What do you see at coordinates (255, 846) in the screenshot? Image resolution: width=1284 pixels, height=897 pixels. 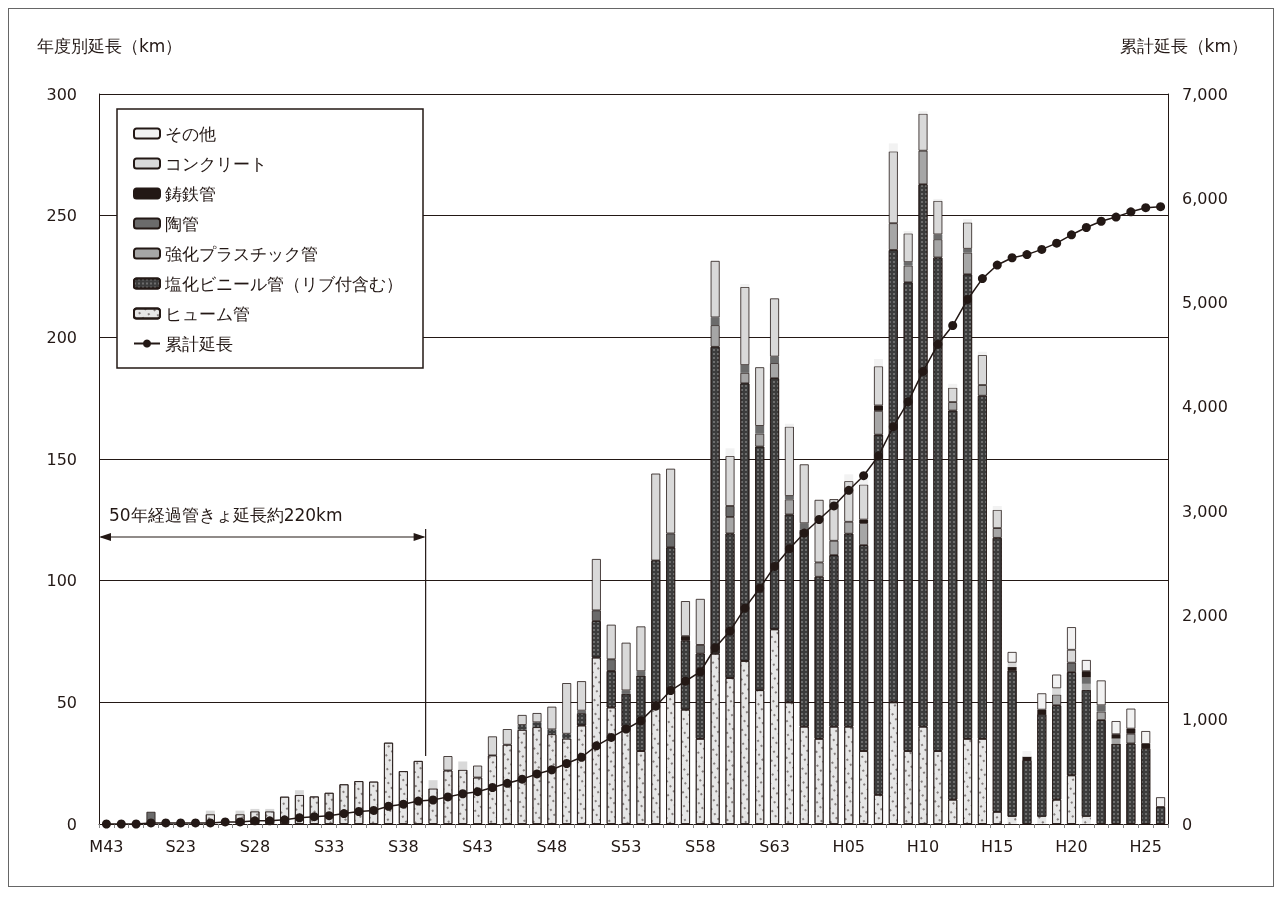 I see `x-tick-label: S28` at bounding box center [255, 846].